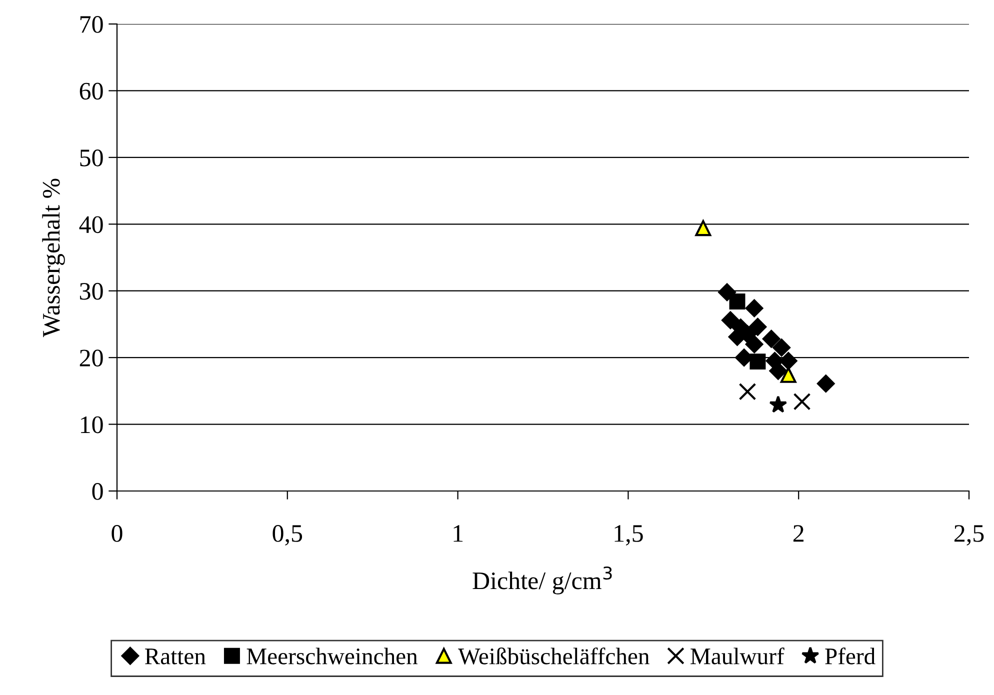 The height and width of the screenshot is (695, 994). I want to click on x-tick-label: 2, so click(798, 533).